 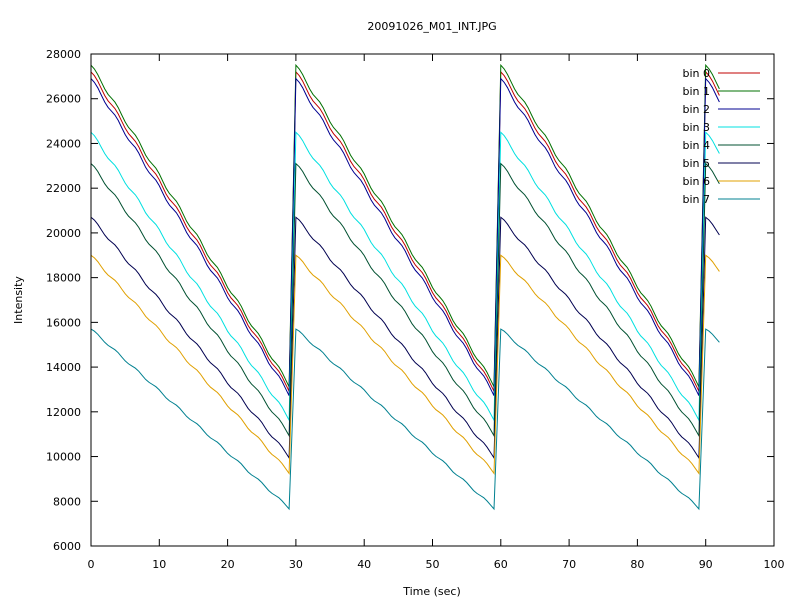 What do you see at coordinates (433, 564) in the screenshot?
I see `x-tick-label: 50` at bounding box center [433, 564].